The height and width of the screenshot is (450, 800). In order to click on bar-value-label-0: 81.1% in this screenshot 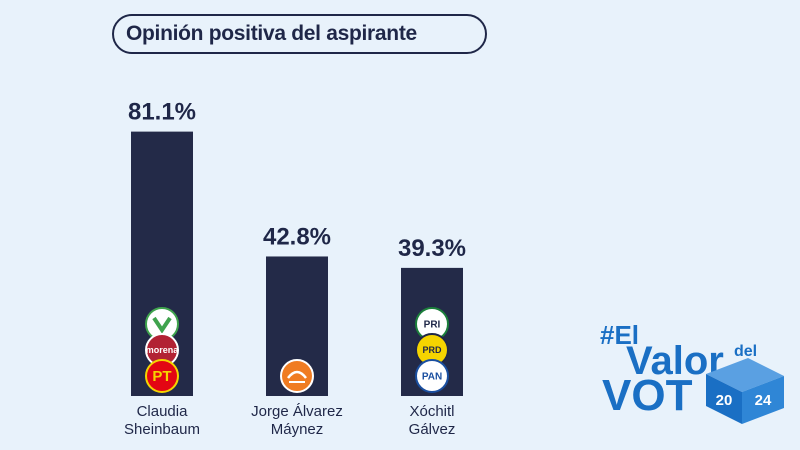, I will do `click(162, 112)`.